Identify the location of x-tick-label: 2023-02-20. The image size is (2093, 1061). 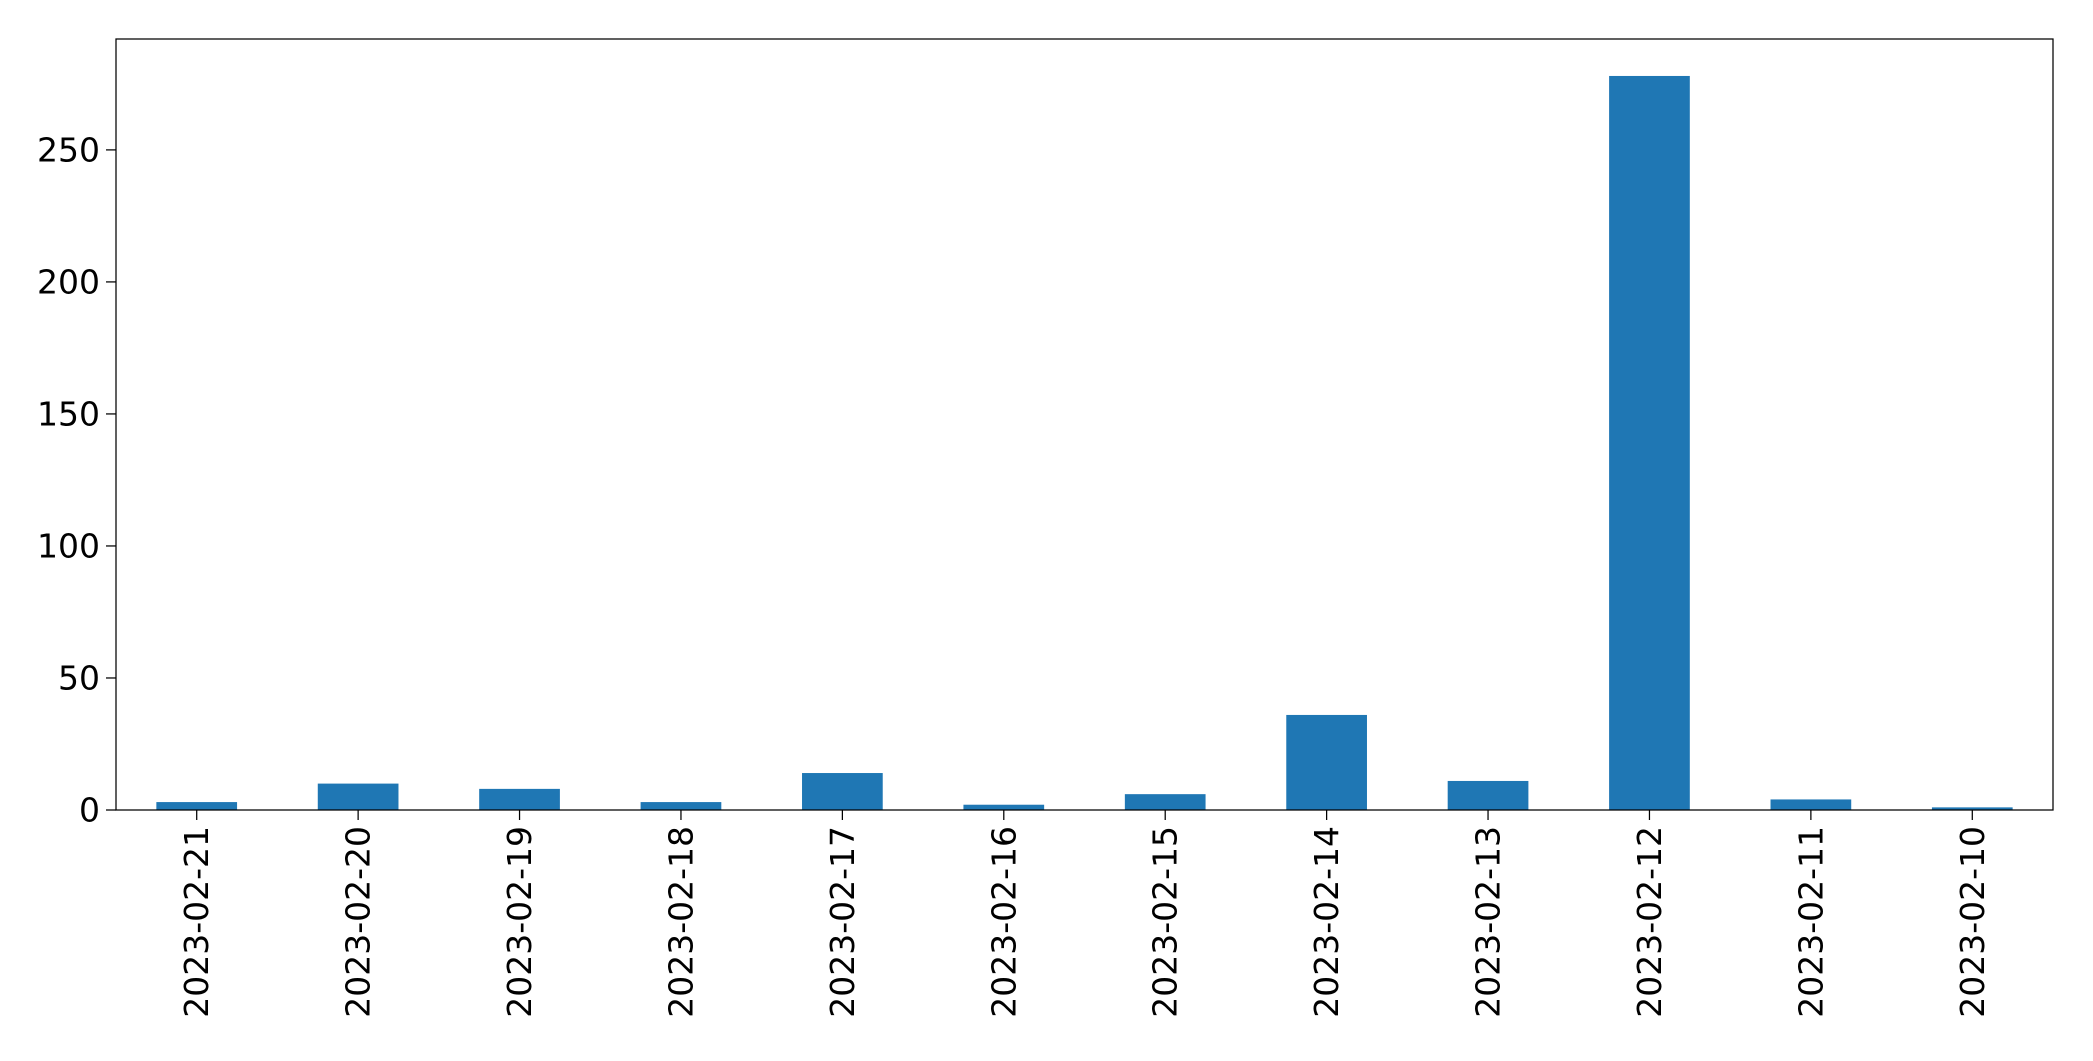
(358, 922).